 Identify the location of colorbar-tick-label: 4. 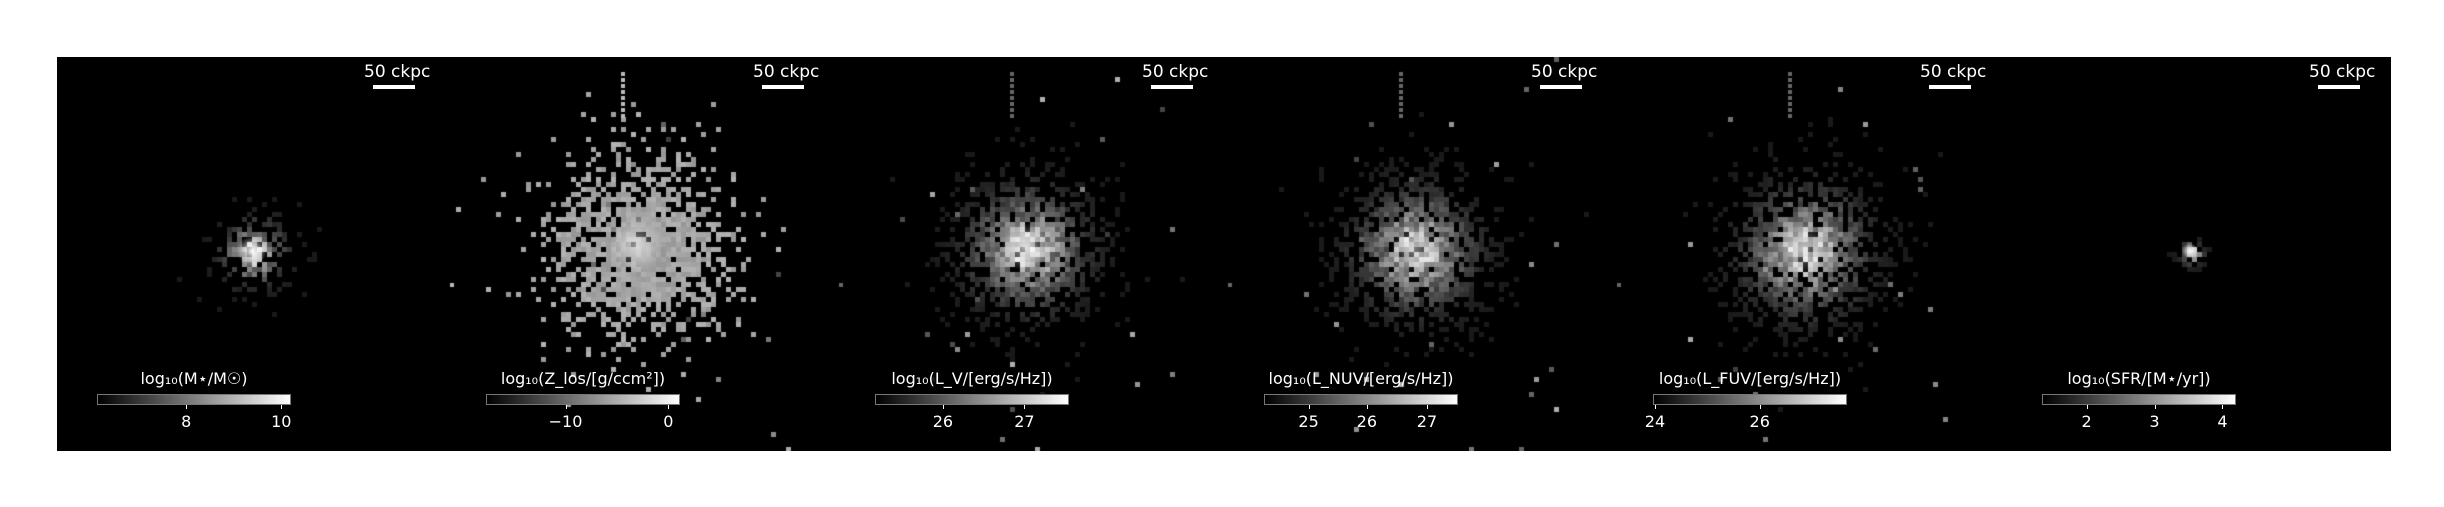
(2222, 421).